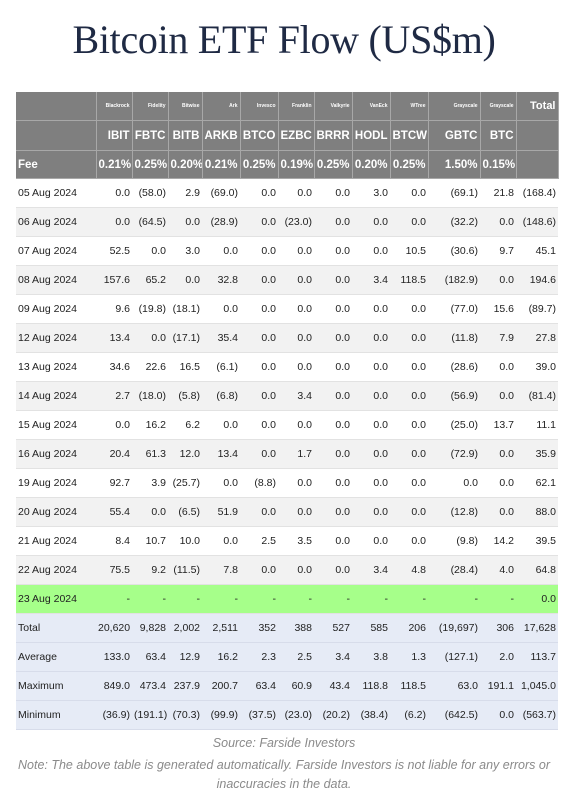 This screenshot has height=801, width=568. What do you see at coordinates (409, 106) in the screenshot?
I see `issuer-name: WTree` at bounding box center [409, 106].